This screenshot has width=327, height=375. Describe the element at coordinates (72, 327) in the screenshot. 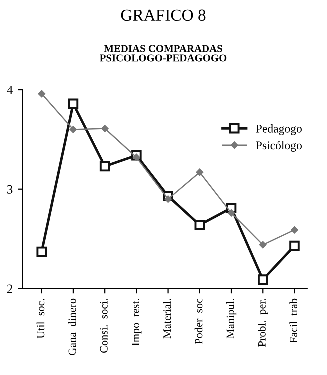

I see `x-tick-label: Gana dinero` at that location.